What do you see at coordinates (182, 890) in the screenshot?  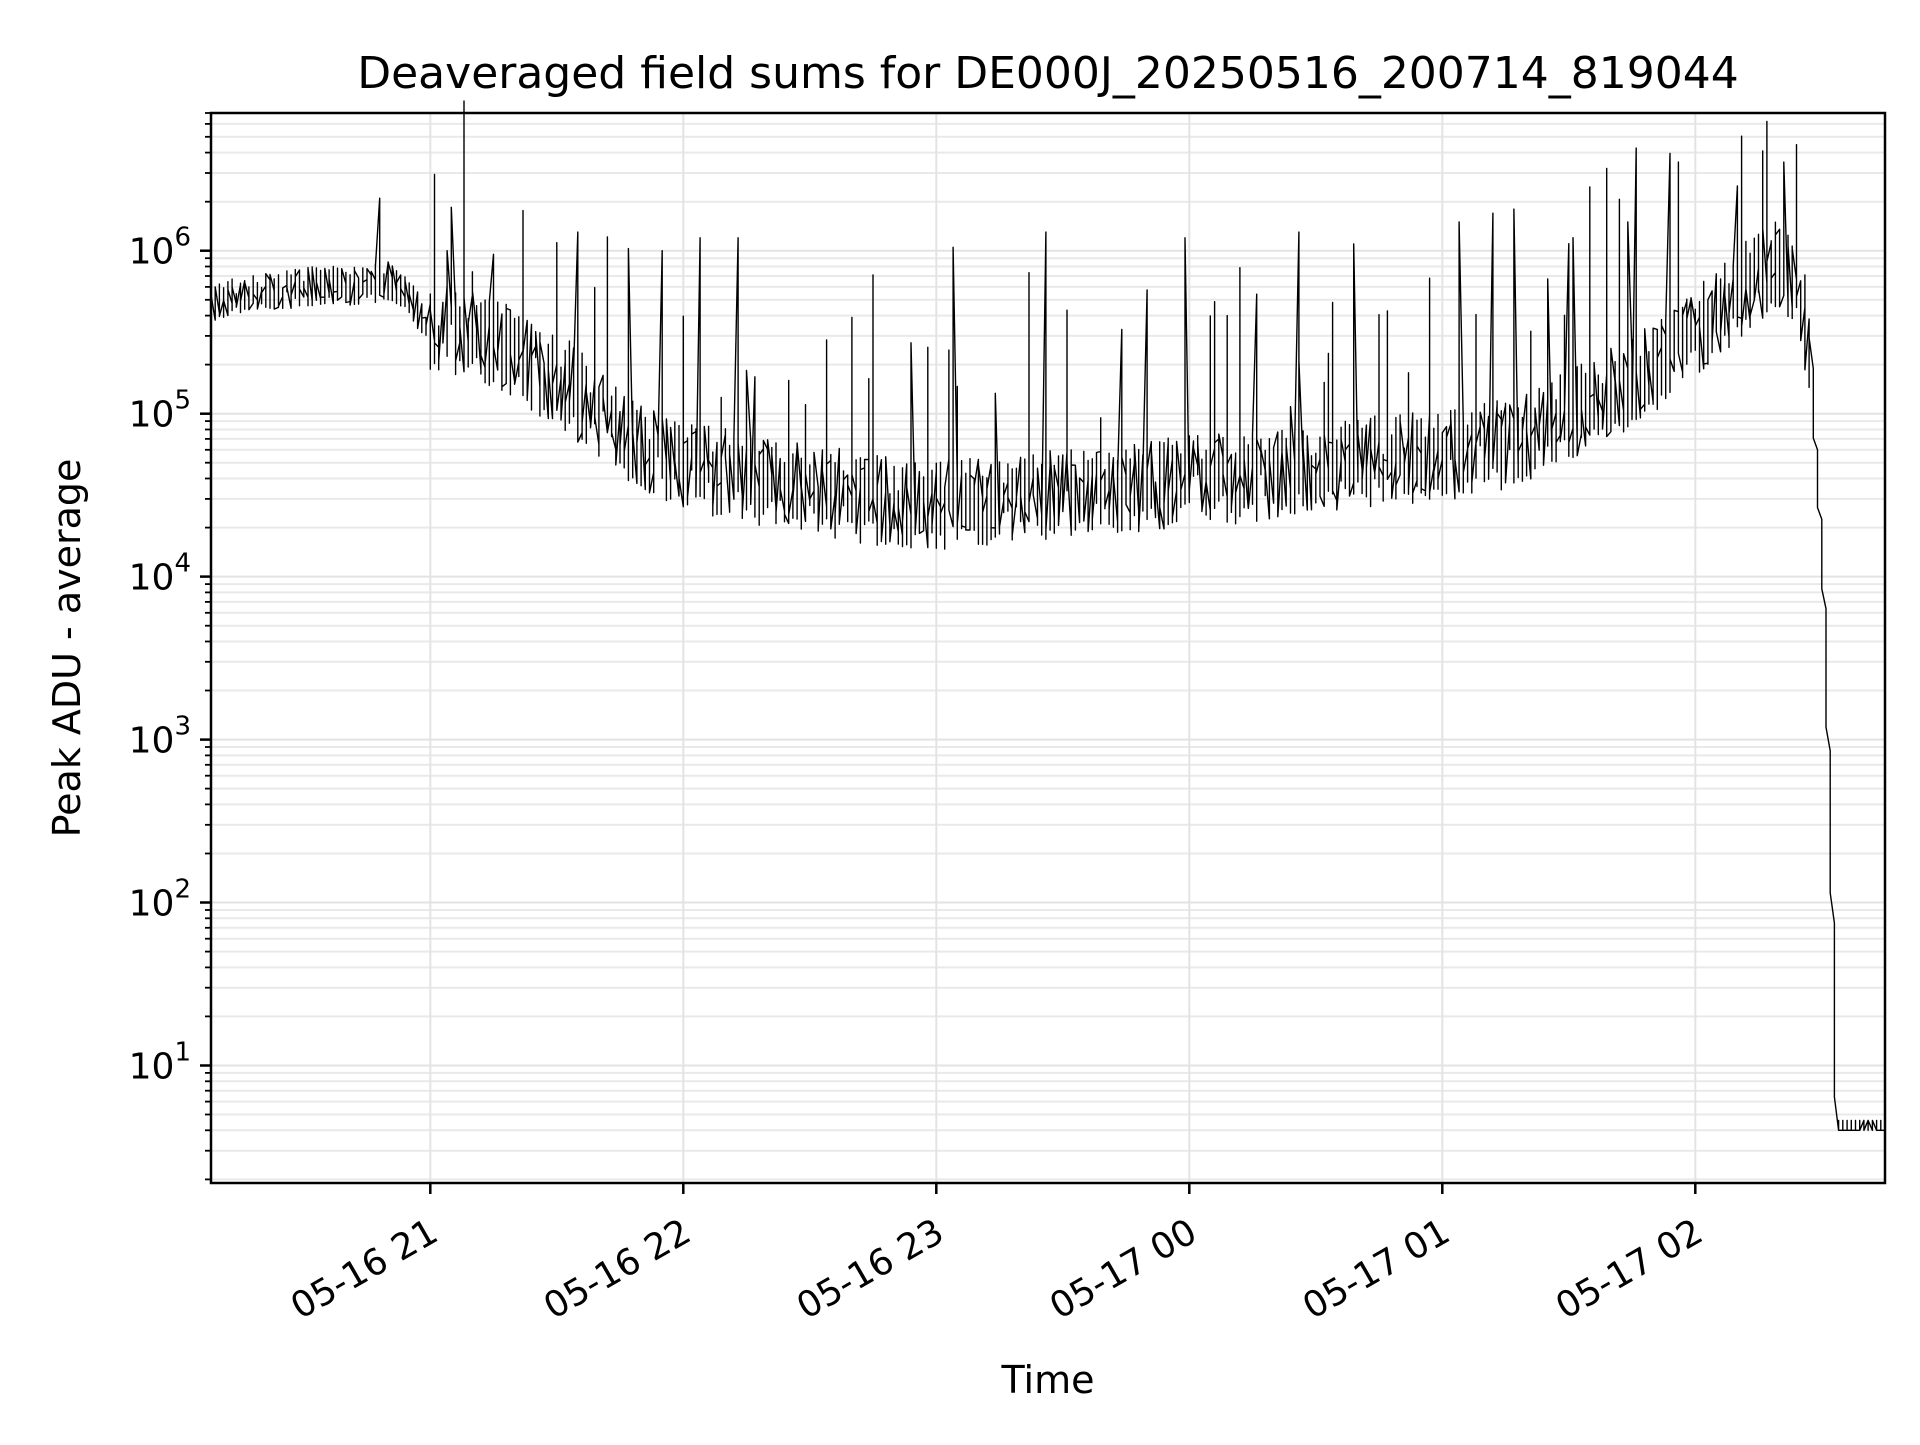 I see `y-tick-exponent: 2` at bounding box center [182, 890].